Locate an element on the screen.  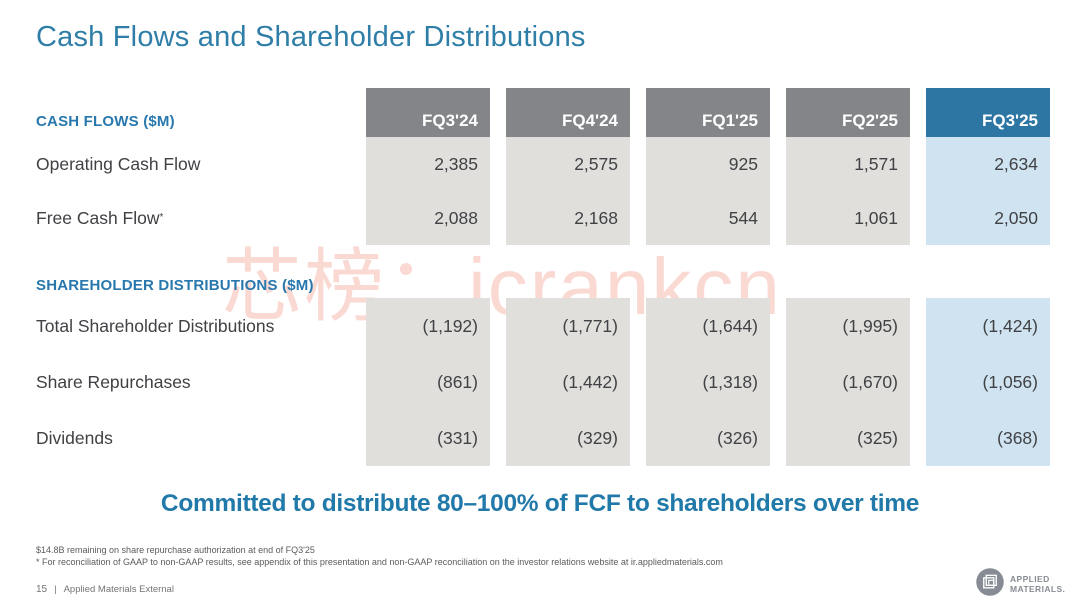
column-header-label: FQ4'24 is located at coordinates (589, 120).